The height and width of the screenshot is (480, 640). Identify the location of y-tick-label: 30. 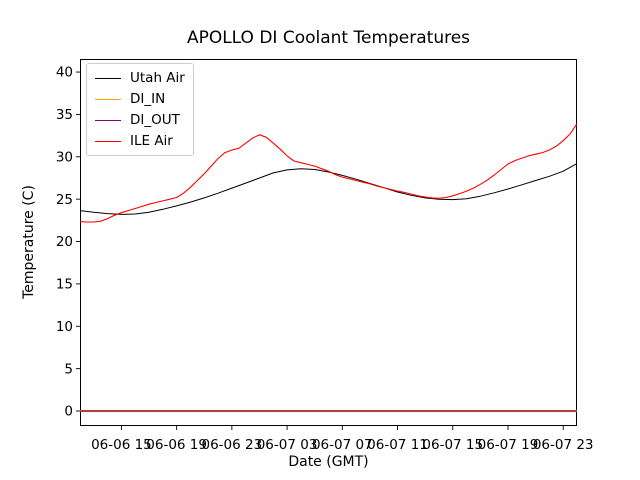
(64, 157).